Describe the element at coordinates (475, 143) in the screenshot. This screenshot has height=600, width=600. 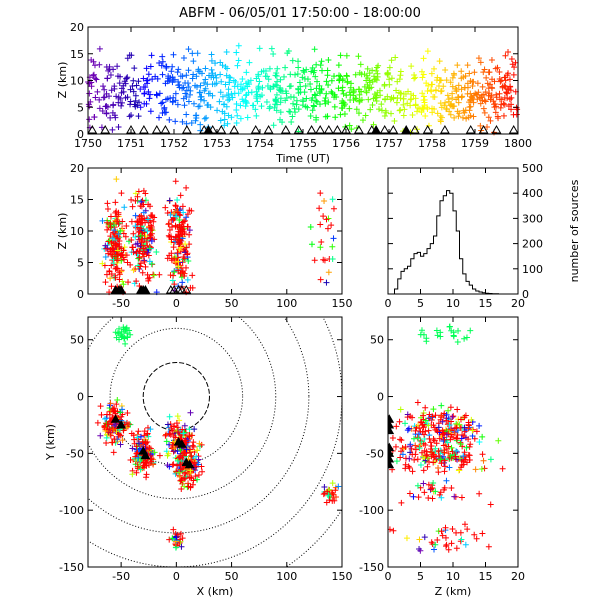
I see `p1-xtick-label: 1759` at that location.